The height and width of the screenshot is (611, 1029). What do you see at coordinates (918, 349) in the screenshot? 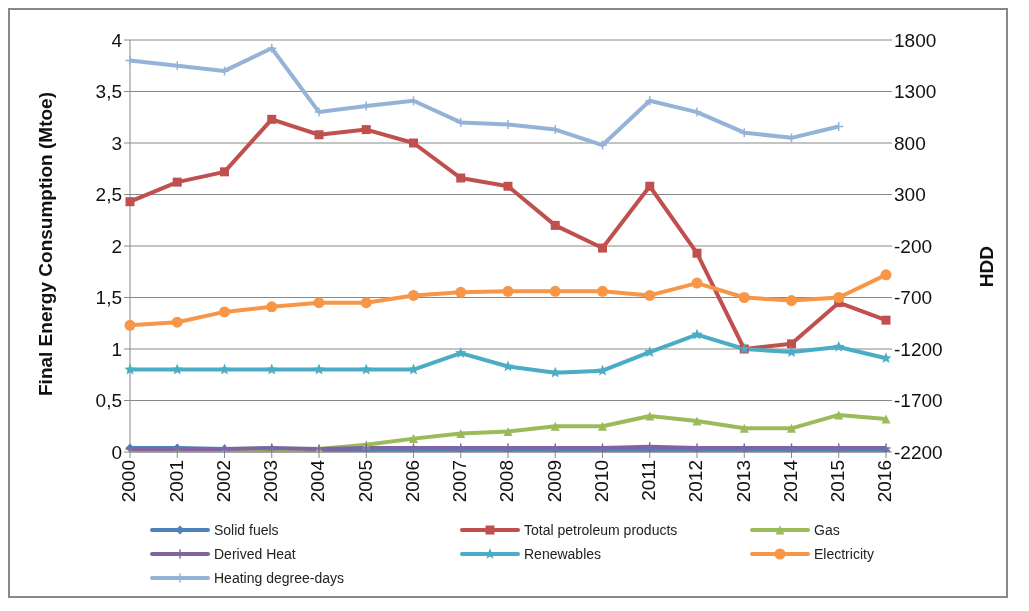
I see `y2-tick-label: -1200` at bounding box center [918, 349].